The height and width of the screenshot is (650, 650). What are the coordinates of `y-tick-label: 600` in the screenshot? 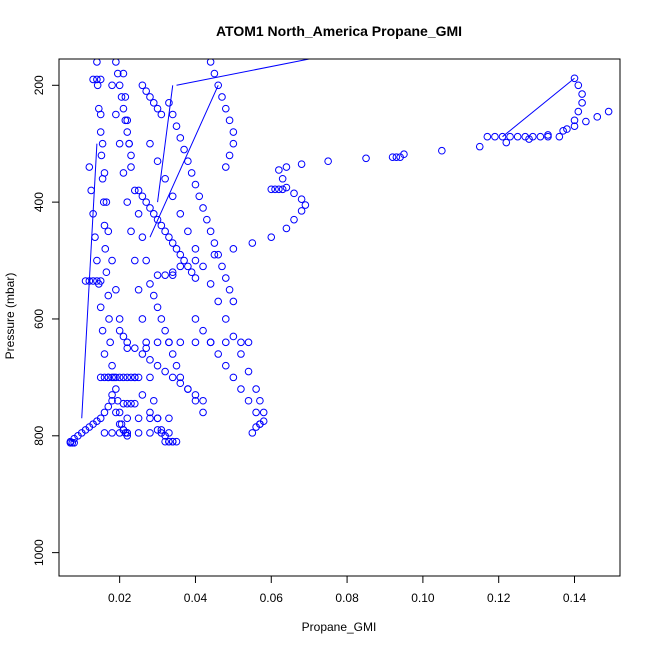 It's located at (39, 319).